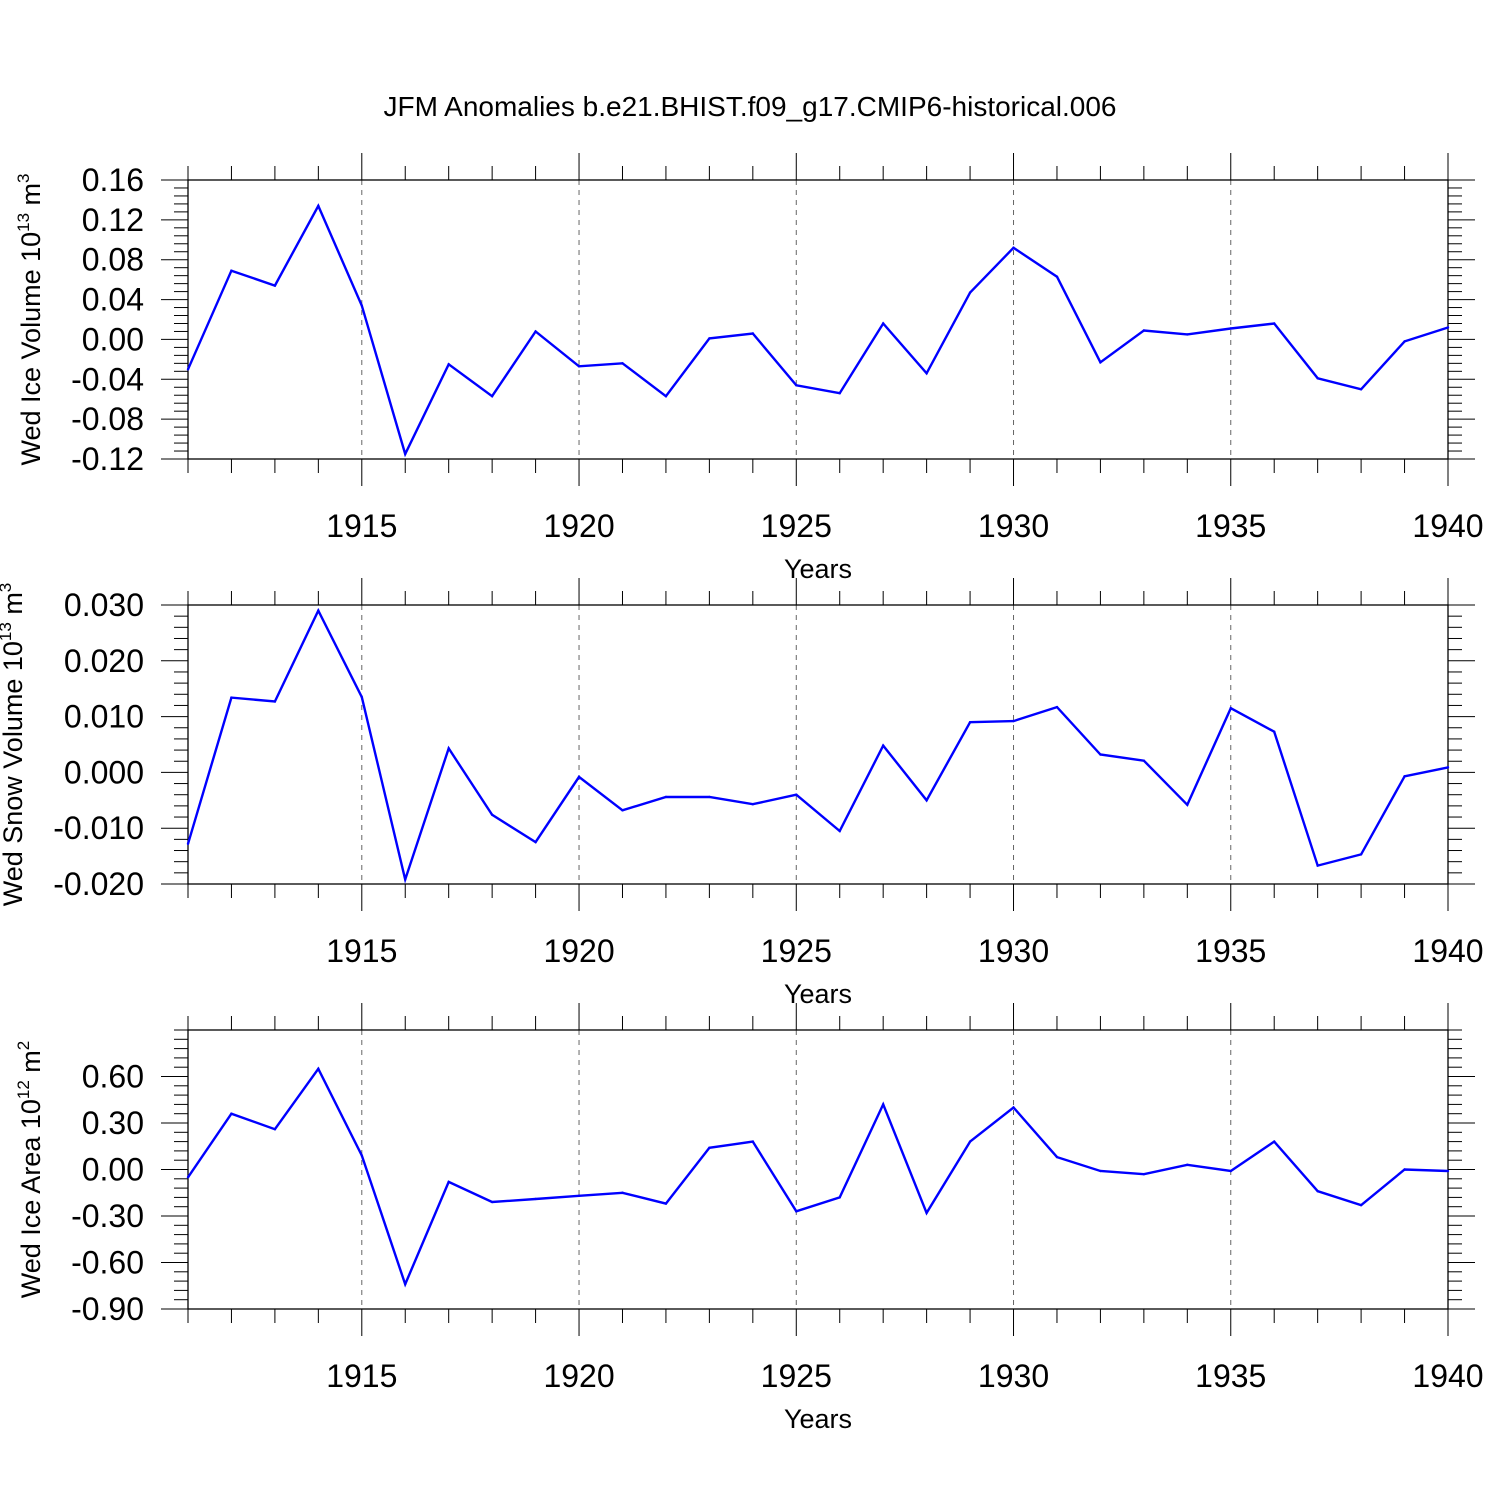 The image size is (1500, 1500). I want to click on x-tick-label: 1915, so click(361, 951).